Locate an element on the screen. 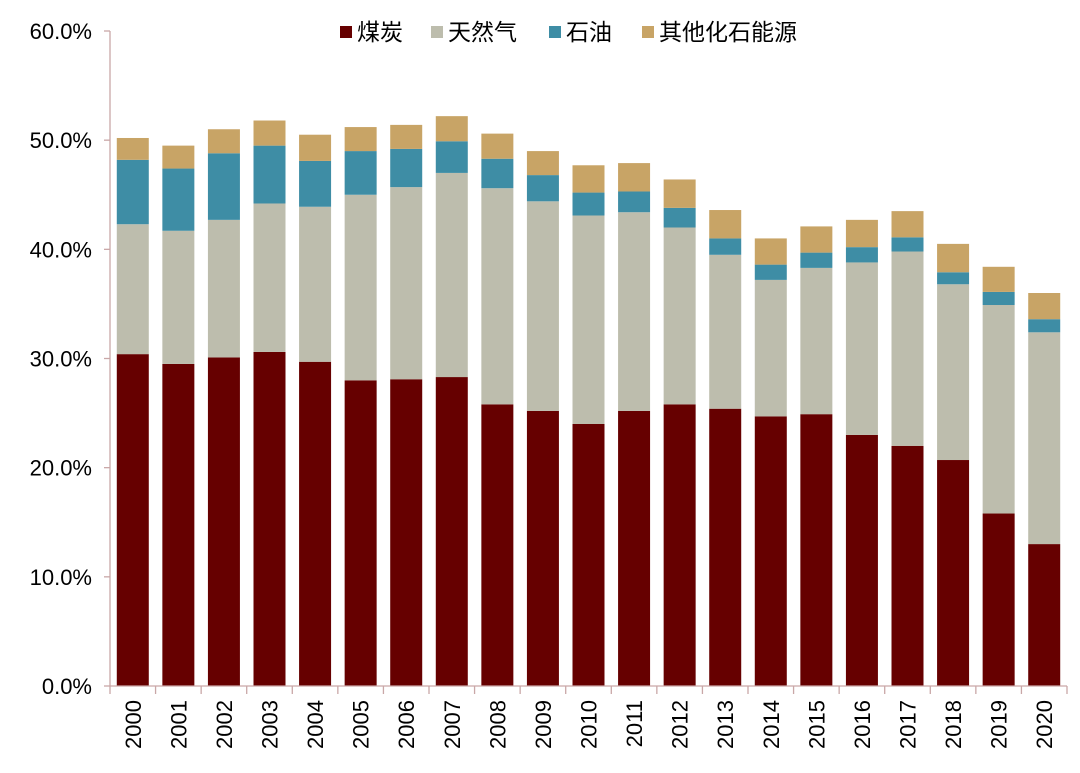  bar-segment-other-2012 is located at coordinates (679, 193).